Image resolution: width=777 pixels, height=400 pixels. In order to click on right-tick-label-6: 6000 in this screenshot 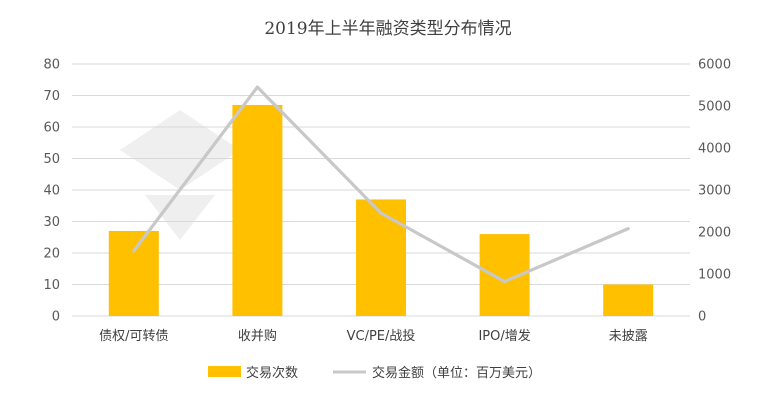, I will do `click(714, 65)`.